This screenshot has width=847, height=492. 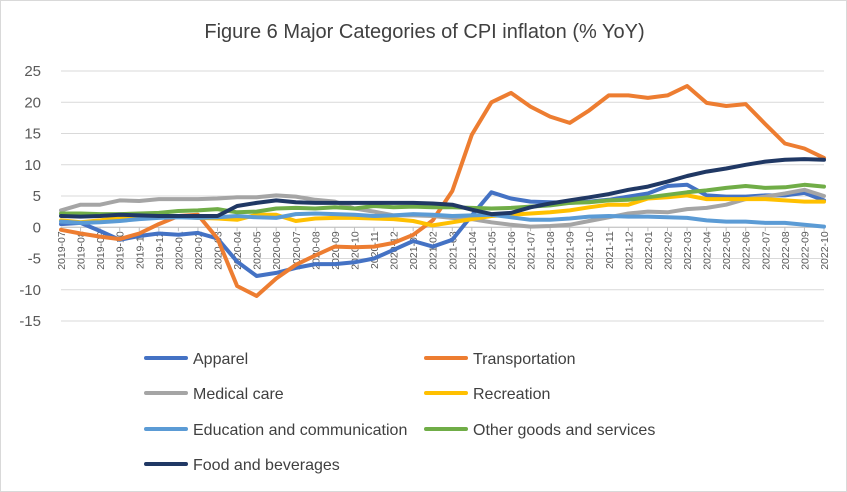 I want to click on series-line-other-goods-and-services, so click(x=442, y=199).